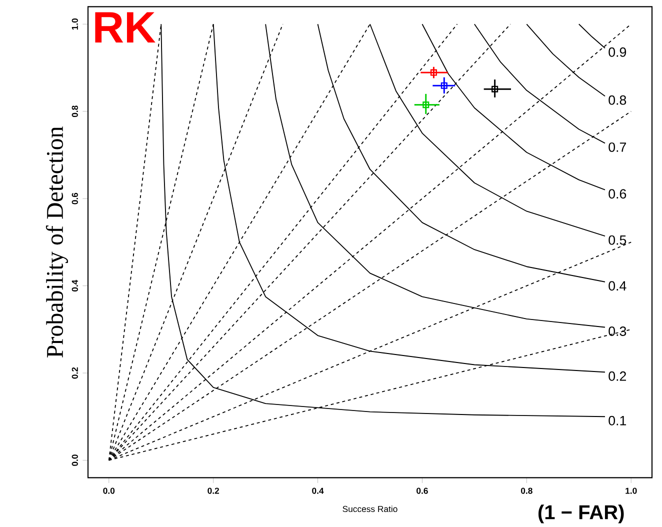 This screenshot has height=527, width=662. Describe the element at coordinates (318, 491) in the screenshot. I see `x-tick-label: 0.4` at that location.